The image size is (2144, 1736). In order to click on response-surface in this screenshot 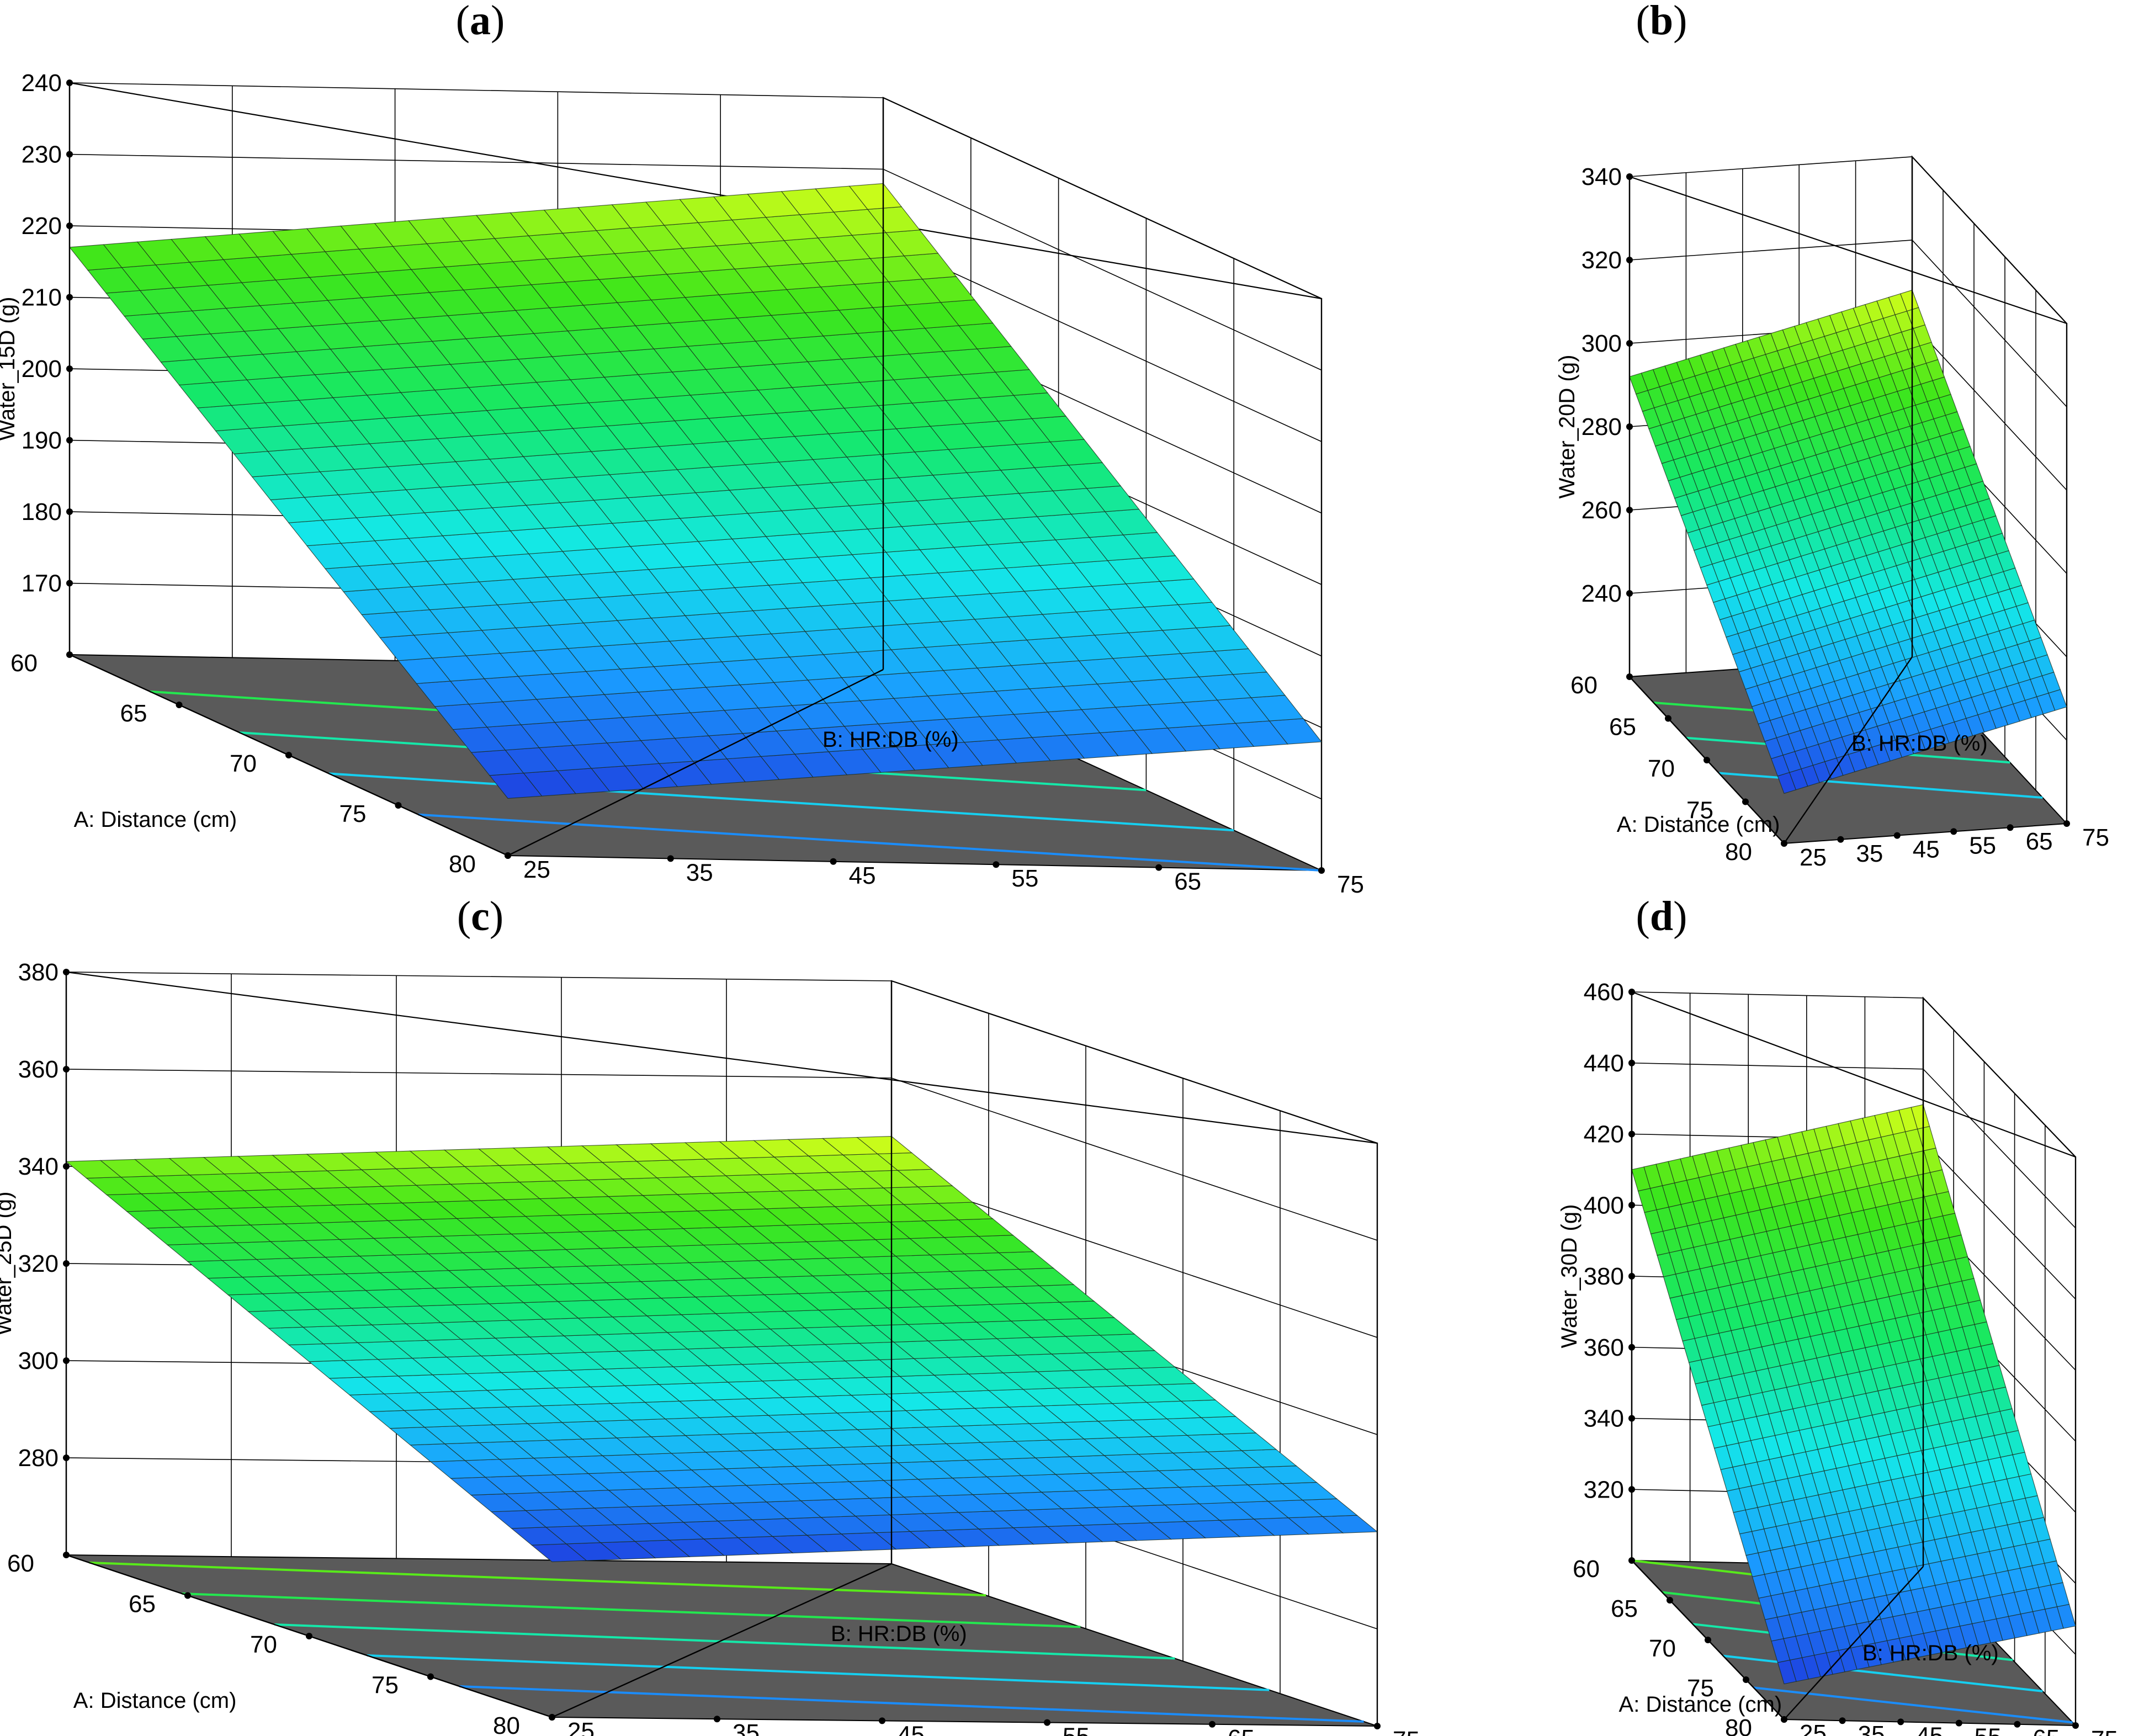, I will do `click(1853, 1394)`.